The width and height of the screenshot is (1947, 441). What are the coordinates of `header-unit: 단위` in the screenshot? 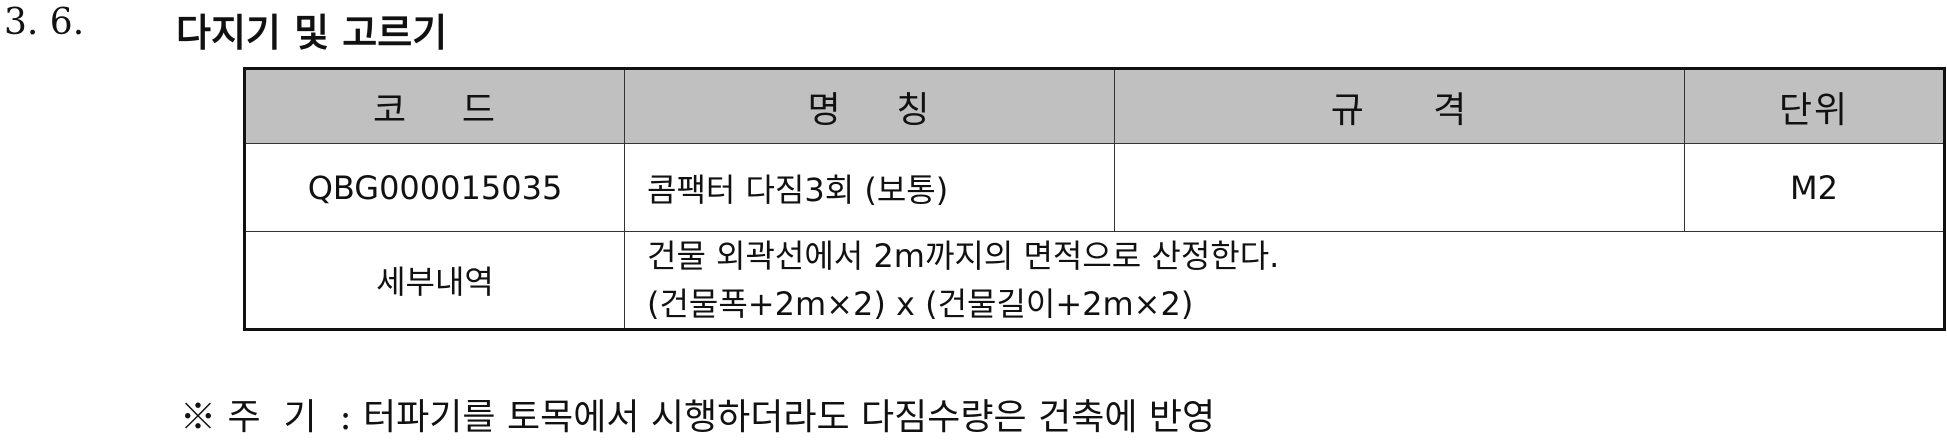 It's located at (1814, 106).